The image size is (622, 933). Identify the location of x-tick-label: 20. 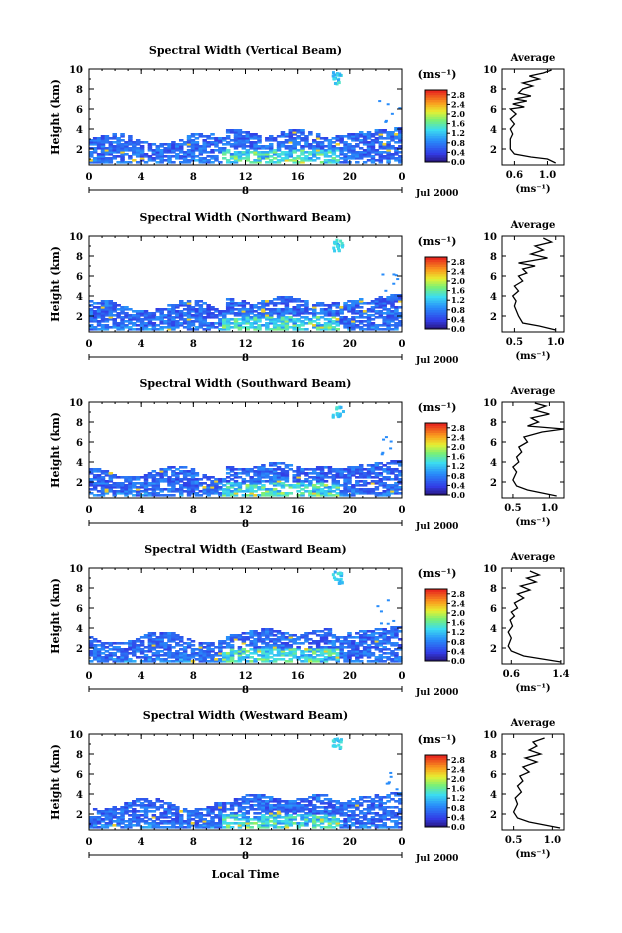
(350, 510).